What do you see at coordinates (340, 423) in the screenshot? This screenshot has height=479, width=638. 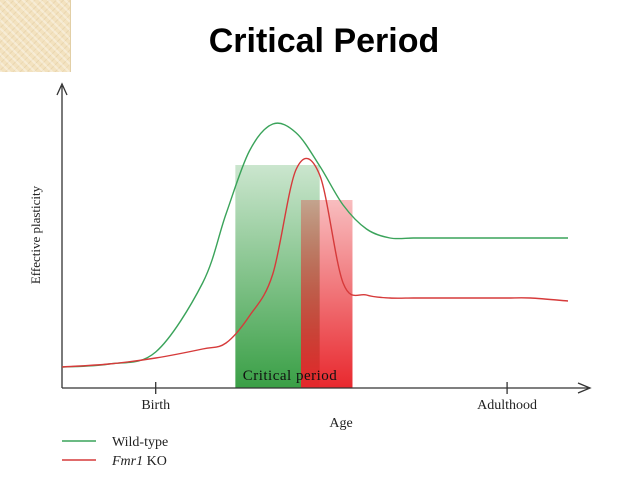 I see `x-axis-label: Age` at bounding box center [340, 423].